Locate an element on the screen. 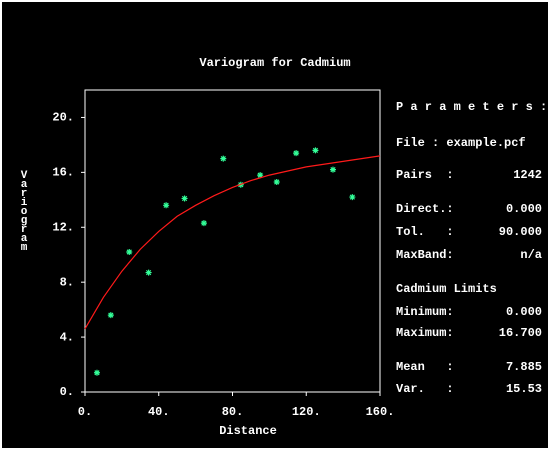  panel-label: Direct.: is located at coordinates (425, 209).